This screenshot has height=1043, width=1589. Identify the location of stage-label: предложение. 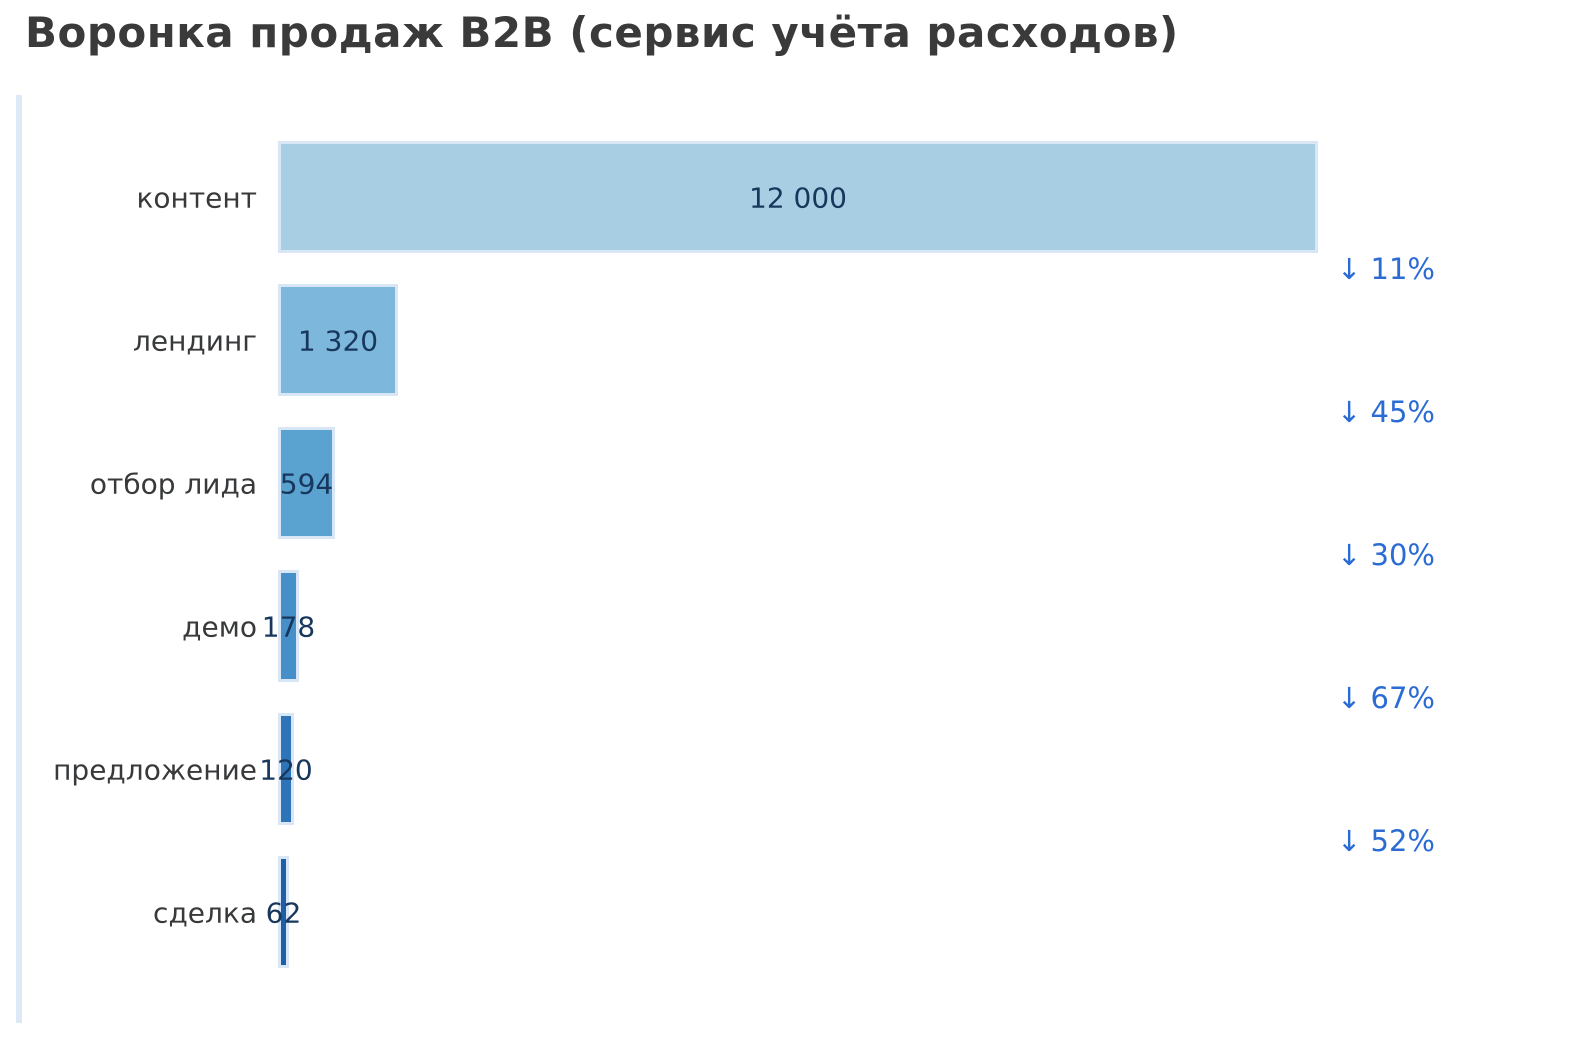
(155, 769).